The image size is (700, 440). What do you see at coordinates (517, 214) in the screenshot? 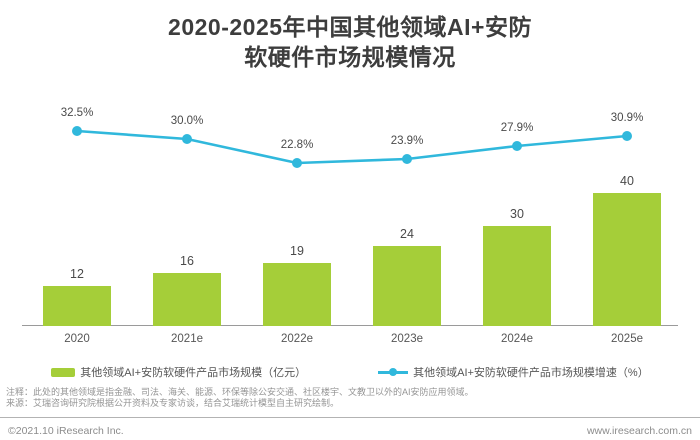
I see `bar-value-label: 30` at bounding box center [517, 214].